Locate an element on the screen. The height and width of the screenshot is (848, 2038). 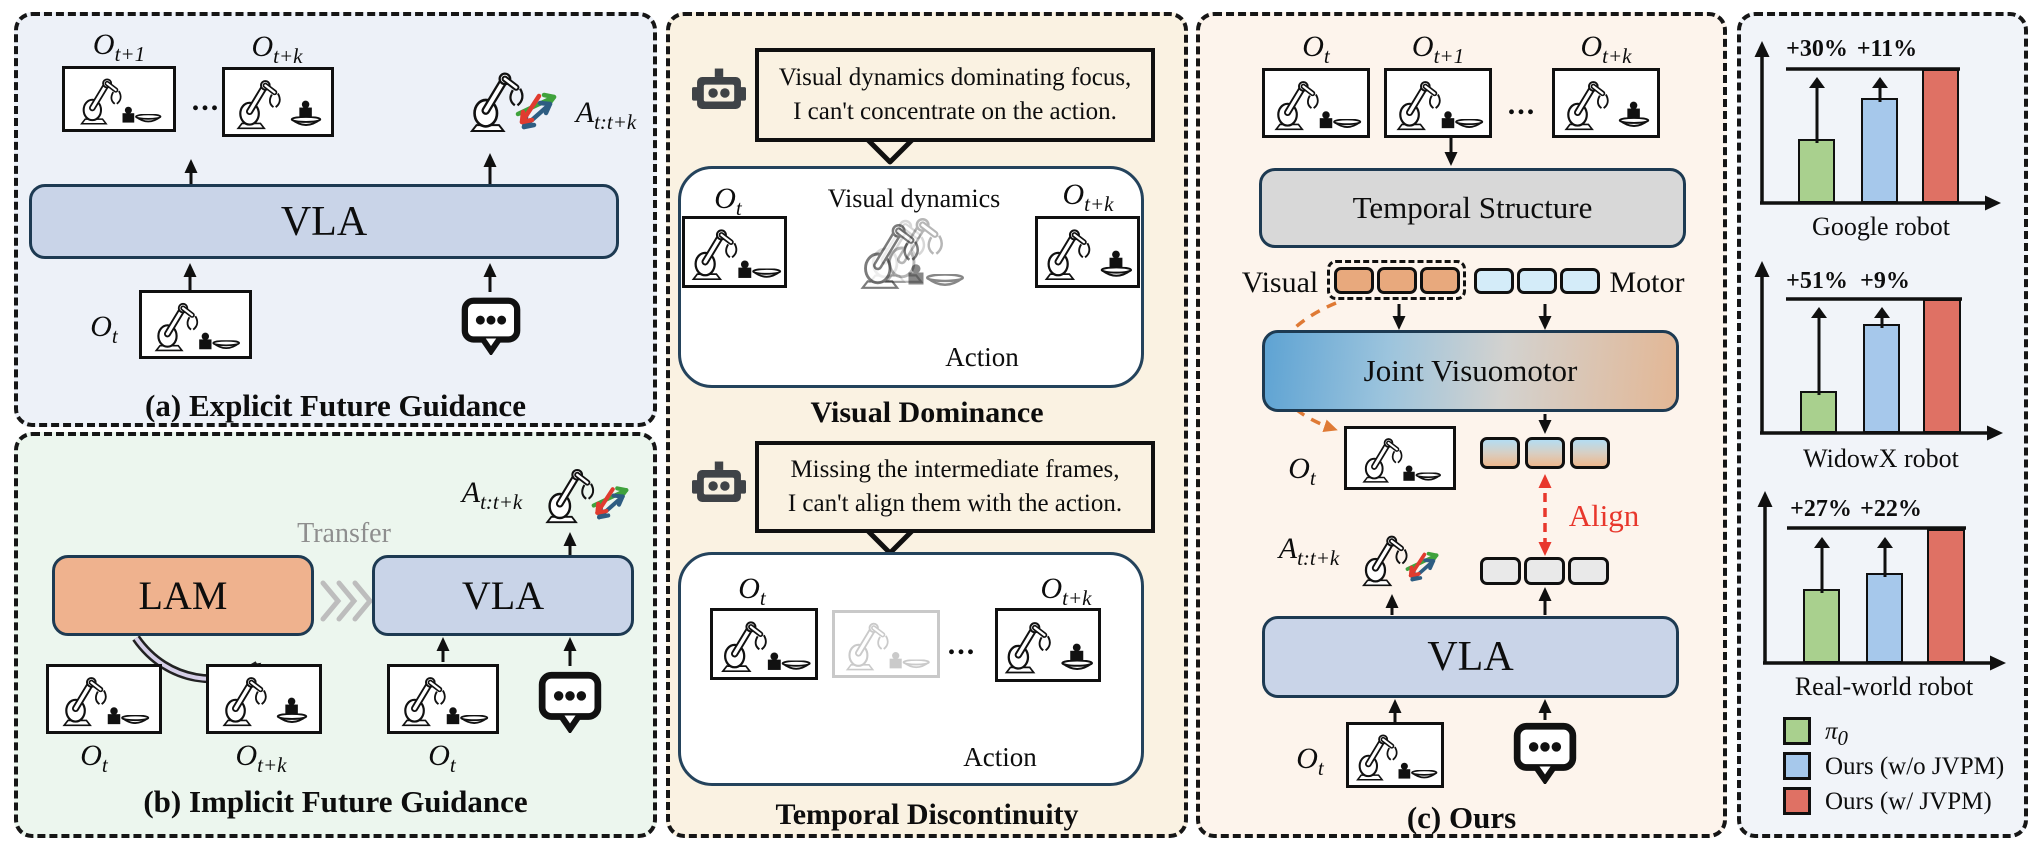
improvement-label: +27% is located at coordinates (1821, 509).